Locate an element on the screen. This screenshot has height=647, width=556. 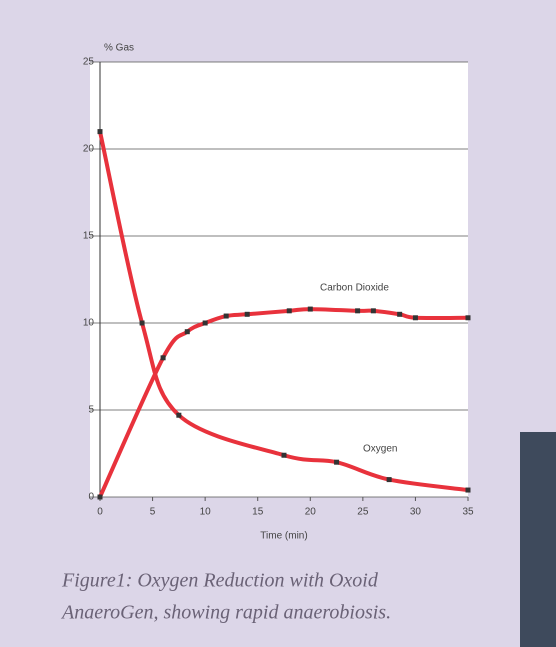
y-tick-label: 15 is located at coordinates (89, 236).